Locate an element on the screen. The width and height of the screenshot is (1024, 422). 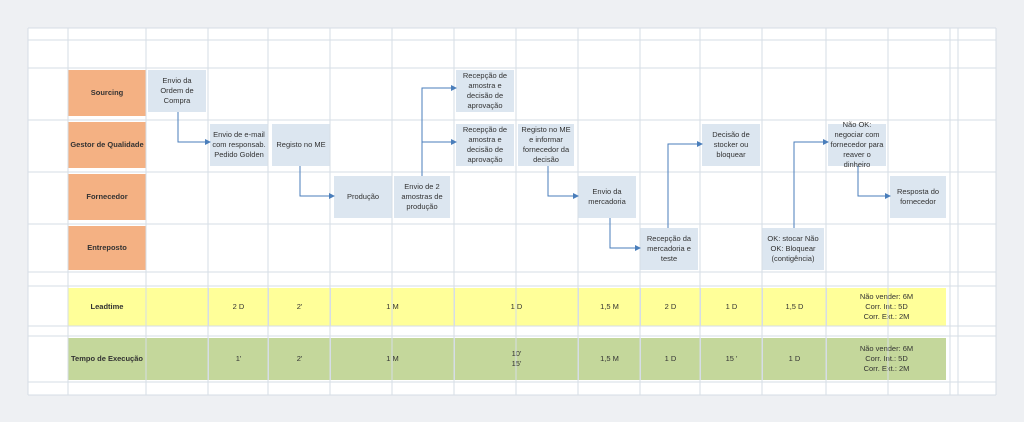
text: Envio da Ordem de Compra is located at coordinates (177, 90).